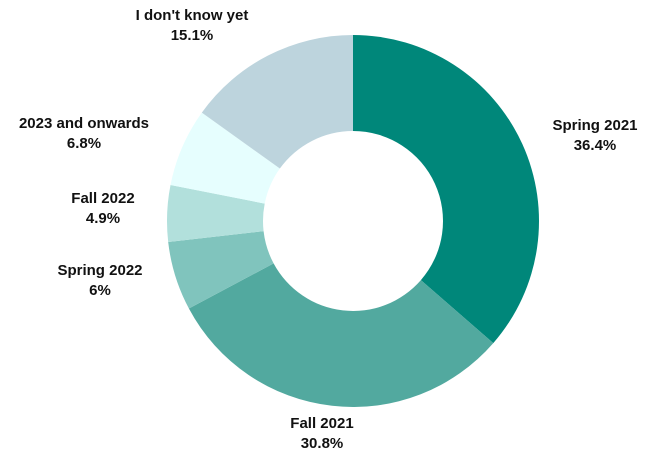 The width and height of the screenshot is (650, 467). Describe the element at coordinates (84, 133) in the screenshot. I see `slice-label-2023-and-onwards: 2023 and onwards 6.8%` at that location.